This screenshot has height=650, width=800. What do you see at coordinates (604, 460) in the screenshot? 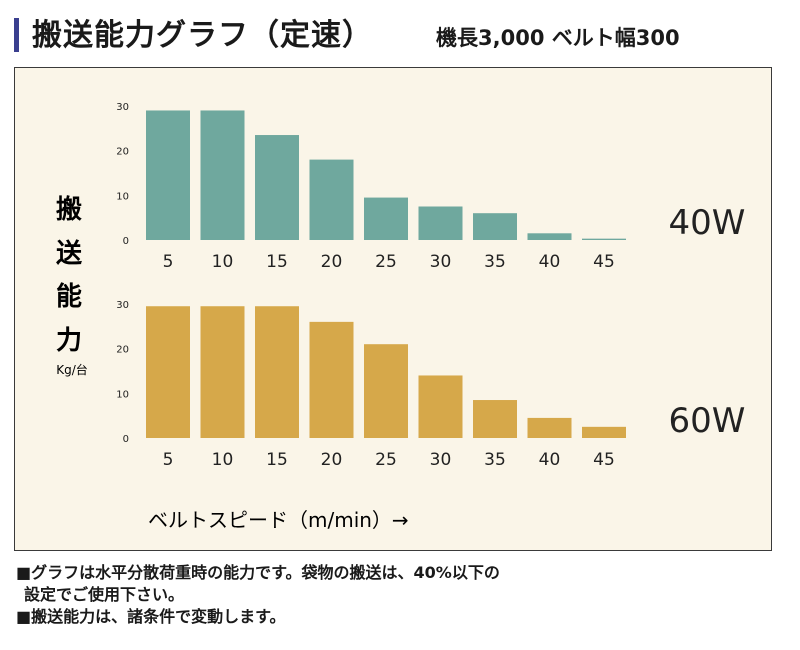
I see `chart2-xtick-45: 45` at bounding box center [604, 460].